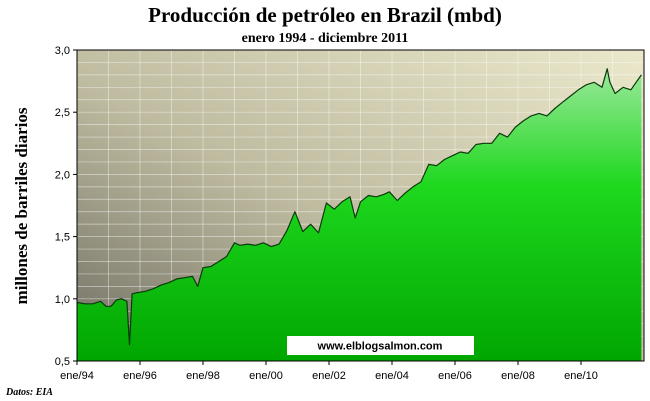 The height and width of the screenshot is (401, 650). Describe the element at coordinates (266, 376) in the screenshot. I see `x-tick-label: ene/00` at that location.